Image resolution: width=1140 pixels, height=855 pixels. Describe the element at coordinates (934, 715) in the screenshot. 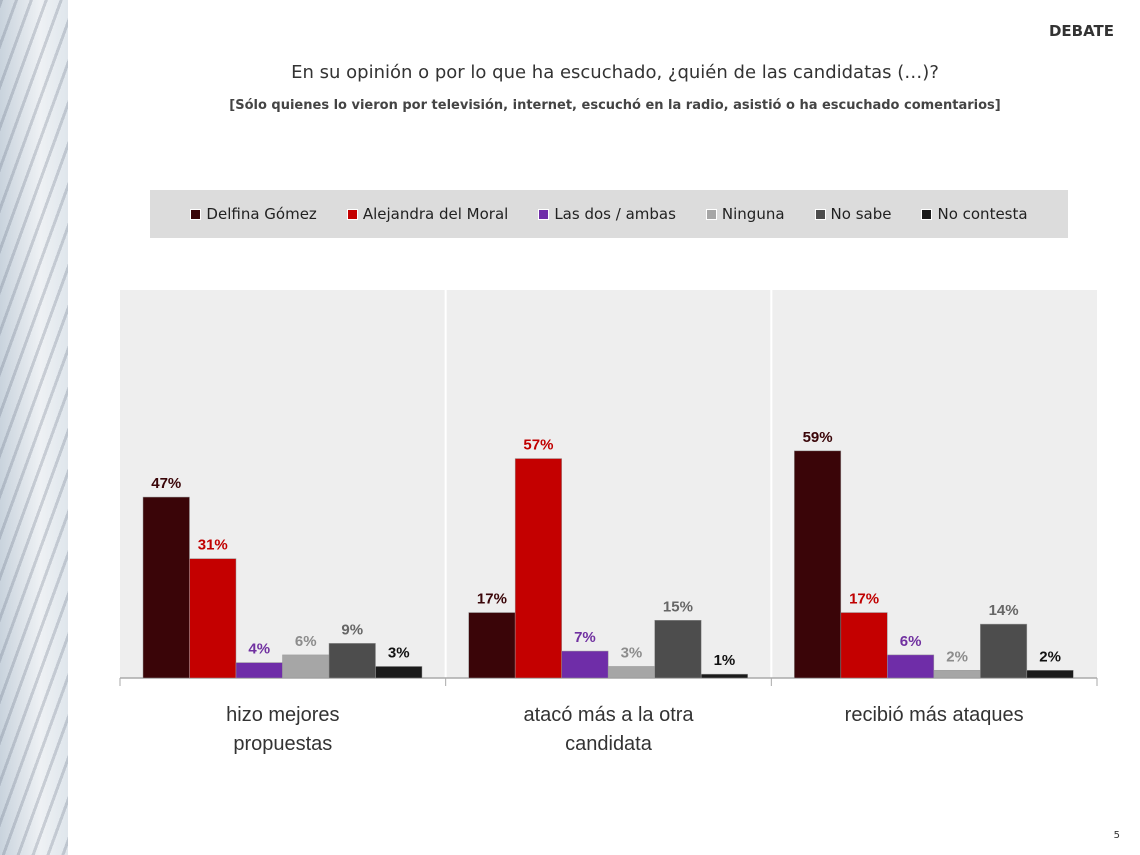

I see `category-label: recibió más ataques` at that location.